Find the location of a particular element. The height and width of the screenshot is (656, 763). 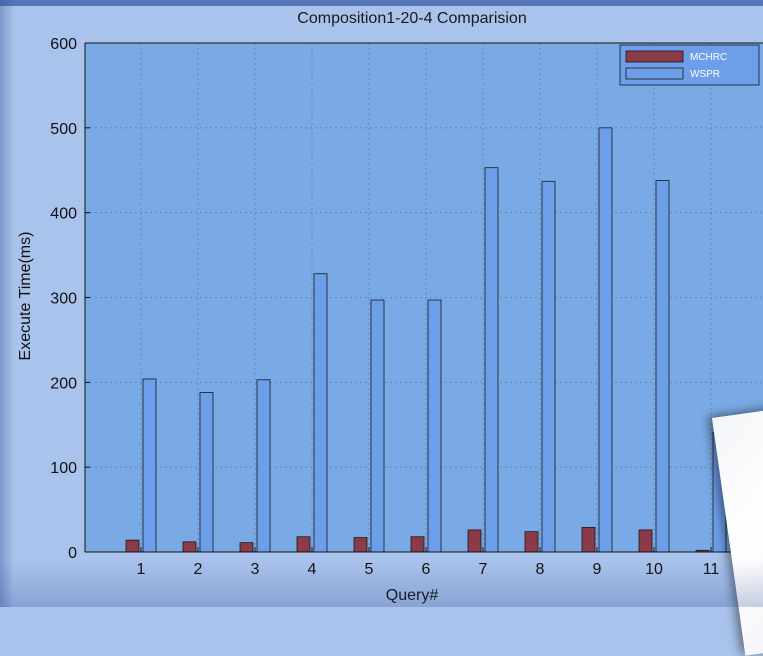

legend-swatch-mchrc is located at coordinates (654, 56).